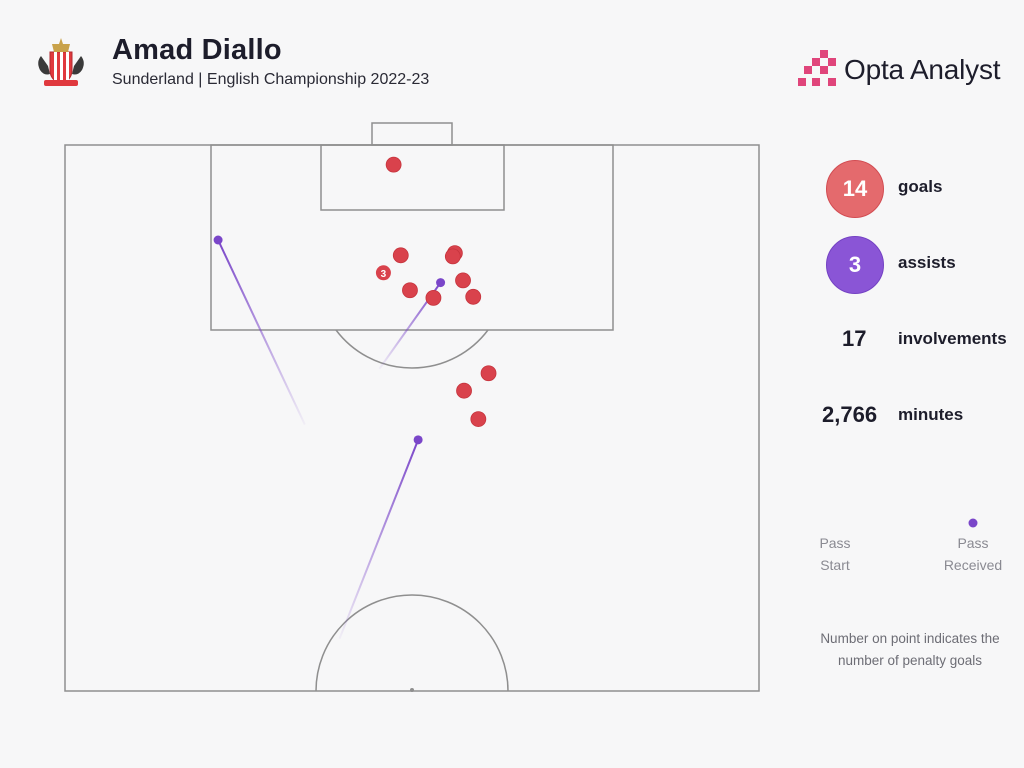 The width and height of the screenshot is (1024, 768). What do you see at coordinates (817, 68) in the screenshot?
I see `opta-pixel-logo-icon` at bounding box center [817, 68].